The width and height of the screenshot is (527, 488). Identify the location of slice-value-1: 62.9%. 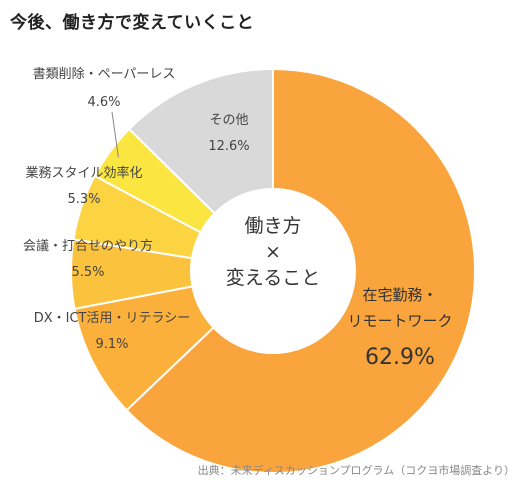
(400, 357).